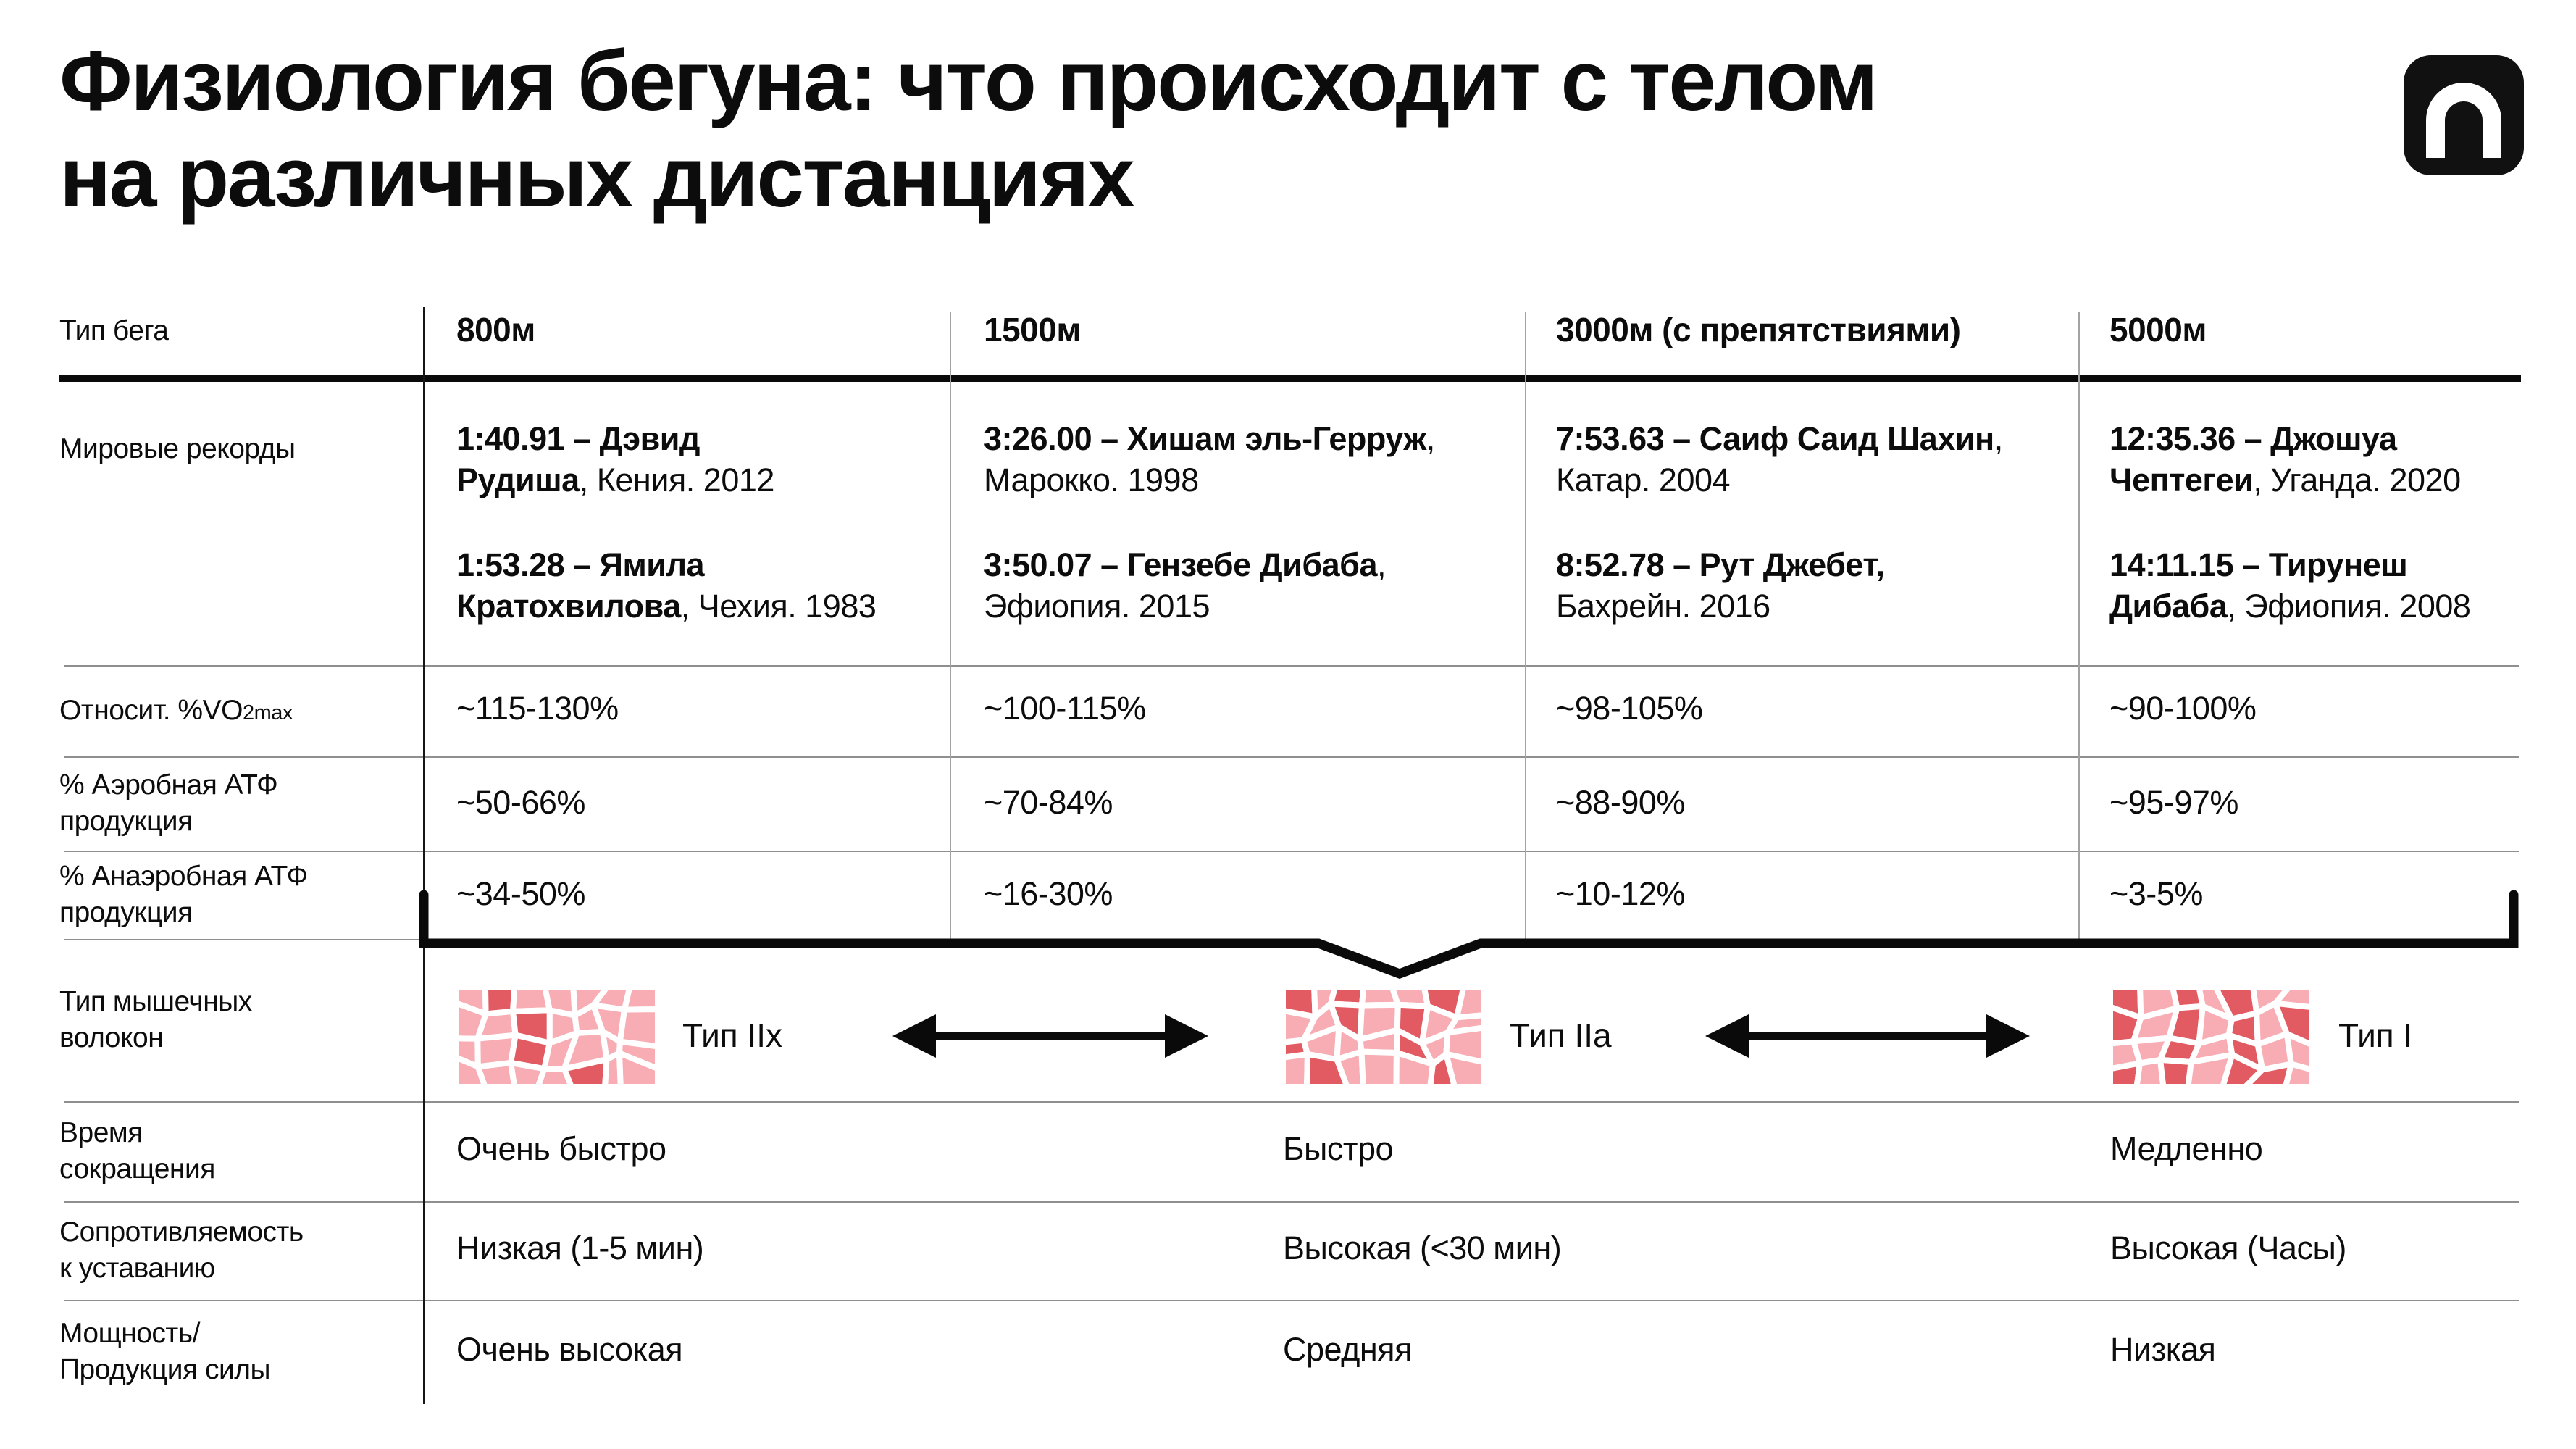 This screenshot has width=2576, height=1449. What do you see at coordinates (580, 586) in the screenshot?
I see `record-time-name: 1:53.28 – Ямила Кратохвилова` at bounding box center [580, 586].